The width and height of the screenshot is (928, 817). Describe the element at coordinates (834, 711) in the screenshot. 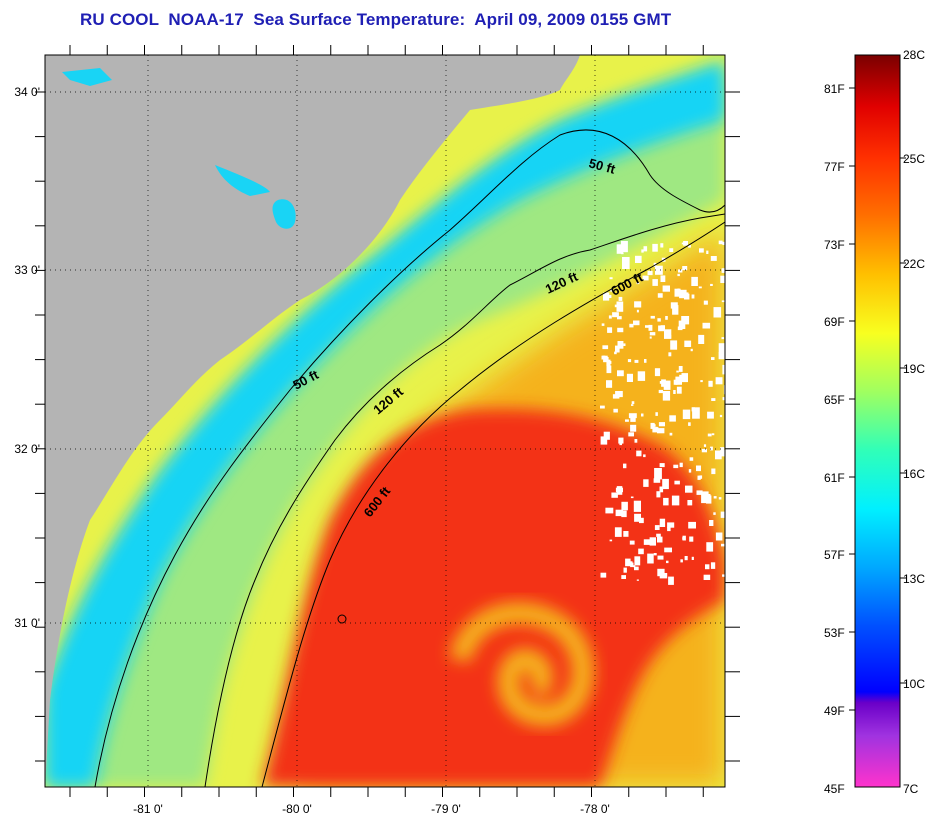

I see `colorbar-f-label: 49F` at that location.